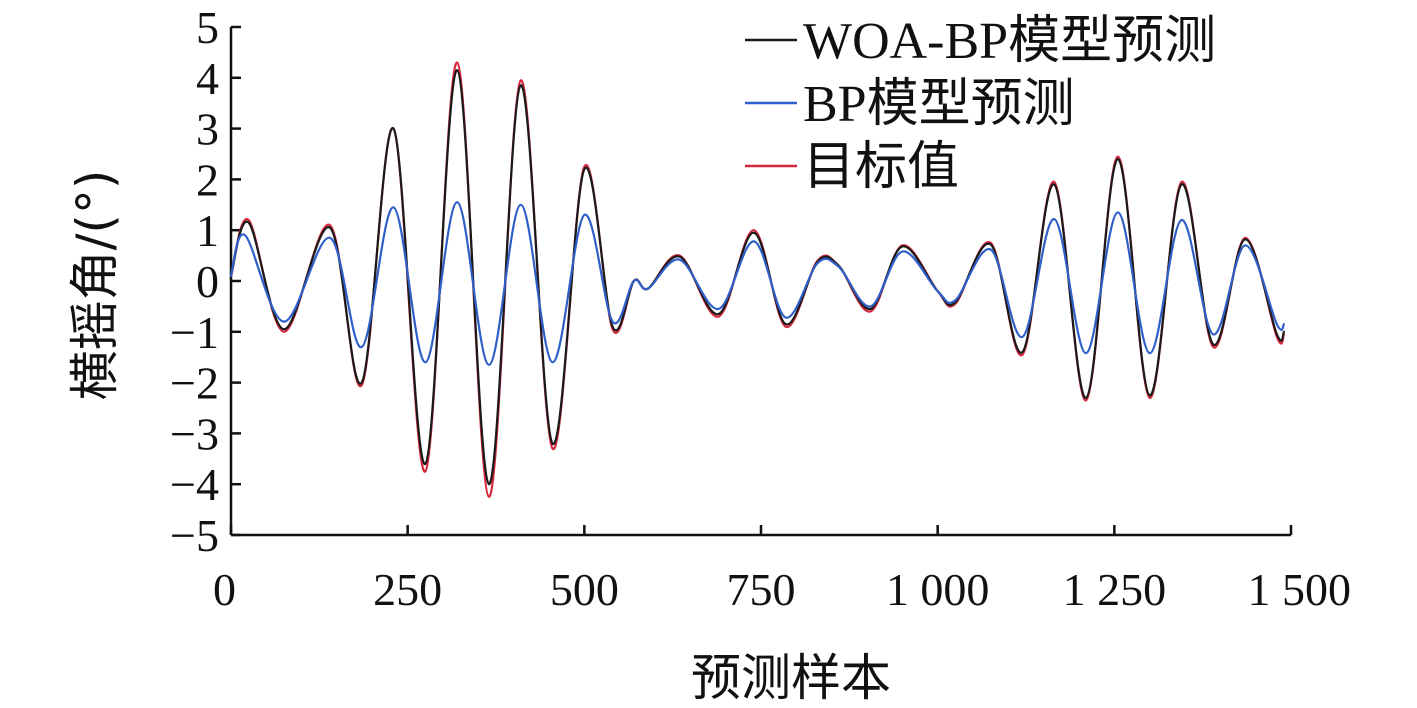  What do you see at coordinates (938, 589) in the screenshot?
I see `x-tick-label: 1 000` at bounding box center [938, 589].